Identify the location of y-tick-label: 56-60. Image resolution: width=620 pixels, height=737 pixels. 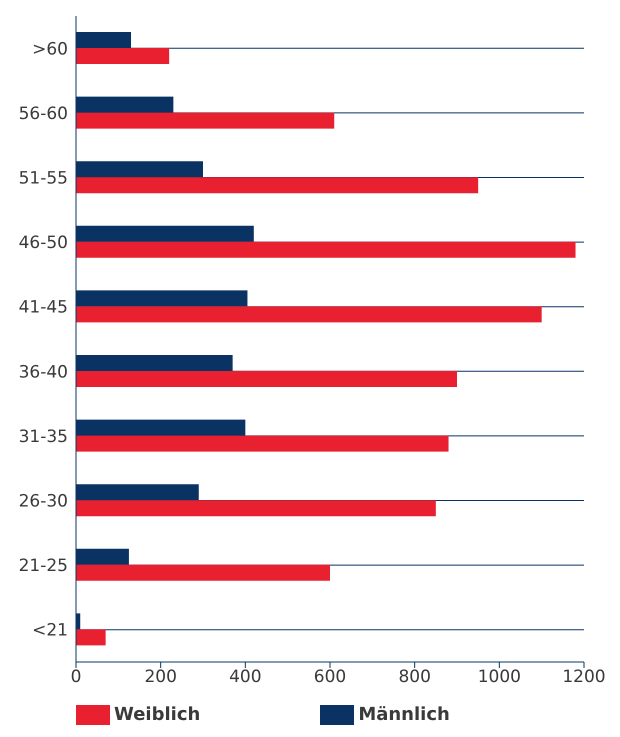
(43, 114).